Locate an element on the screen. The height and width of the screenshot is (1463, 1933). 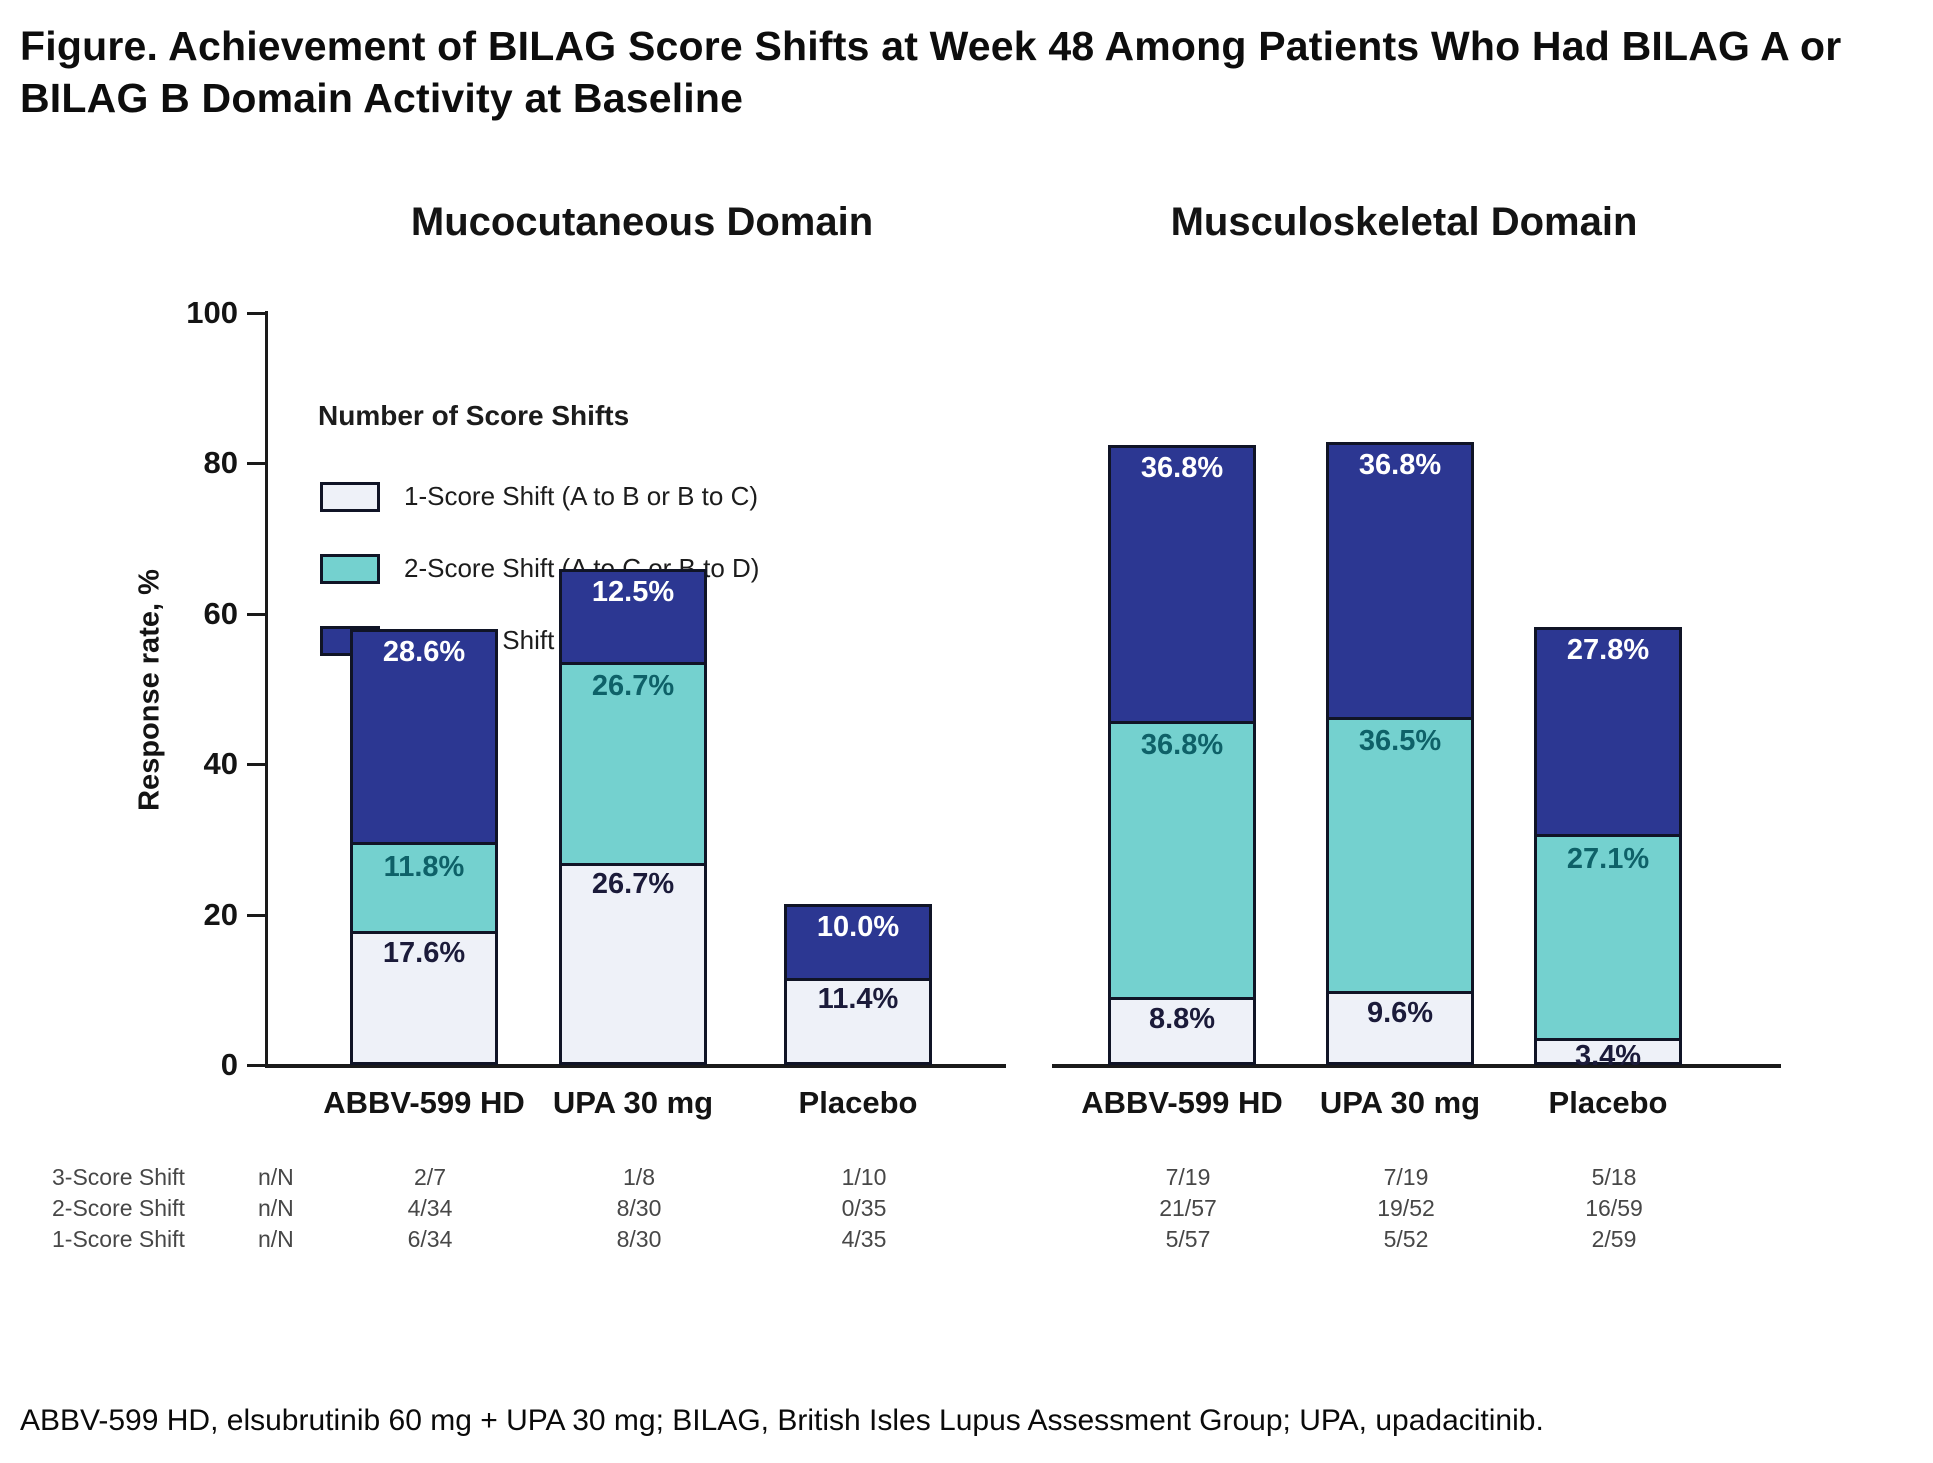
y-tick-label: 40 is located at coordinates (220, 764).